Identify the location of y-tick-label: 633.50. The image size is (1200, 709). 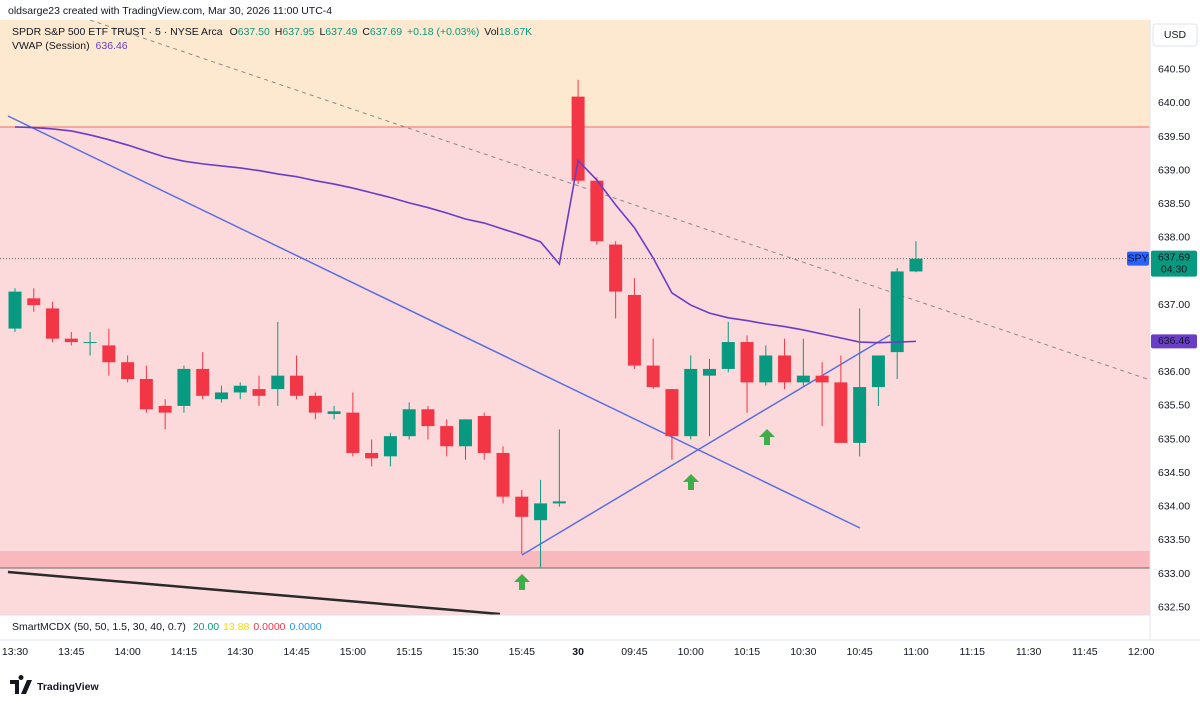
(1174, 540).